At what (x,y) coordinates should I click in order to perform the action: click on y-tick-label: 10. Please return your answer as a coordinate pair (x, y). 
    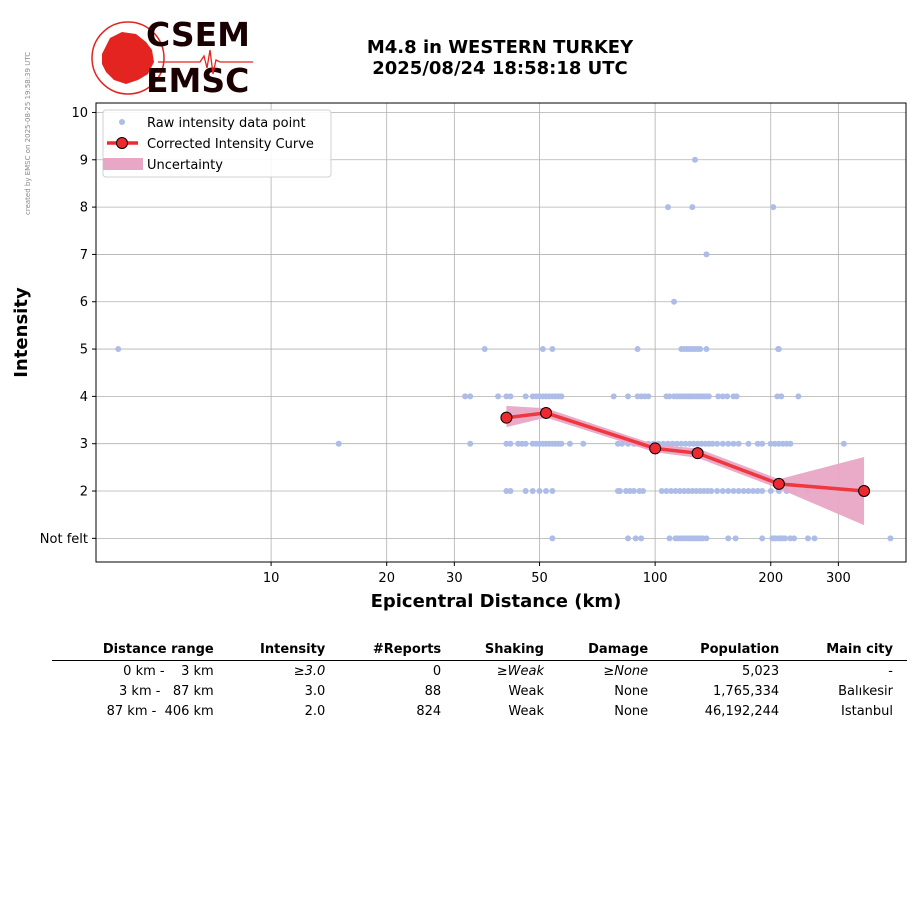
    Looking at the image, I should click on (79, 113).